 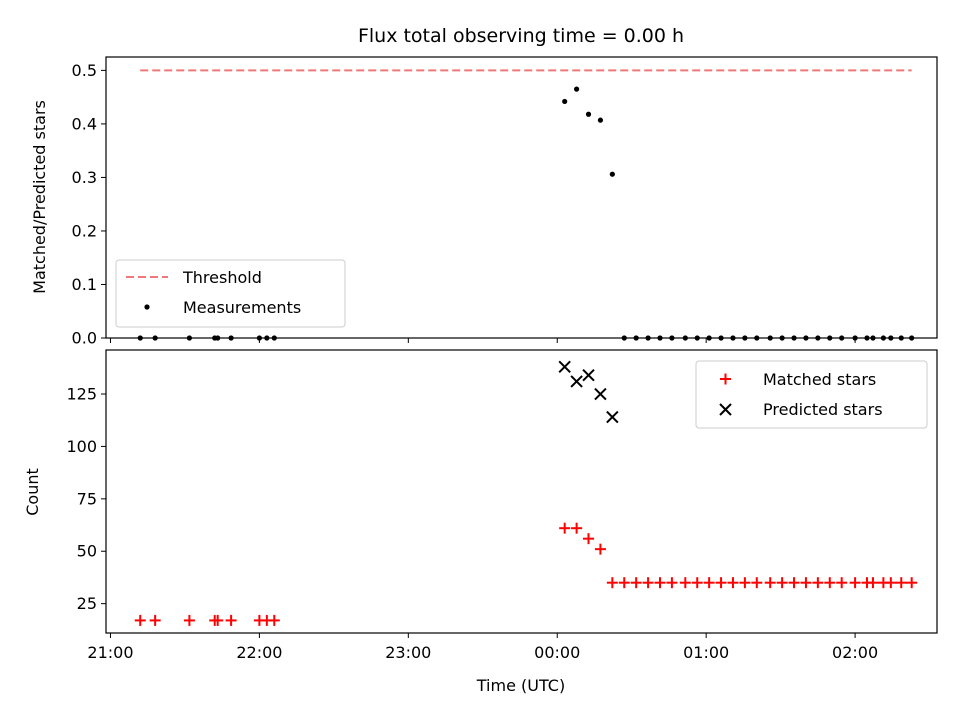 I want to click on legend-measurements-label: Measurements, so click(x=242, y=307).